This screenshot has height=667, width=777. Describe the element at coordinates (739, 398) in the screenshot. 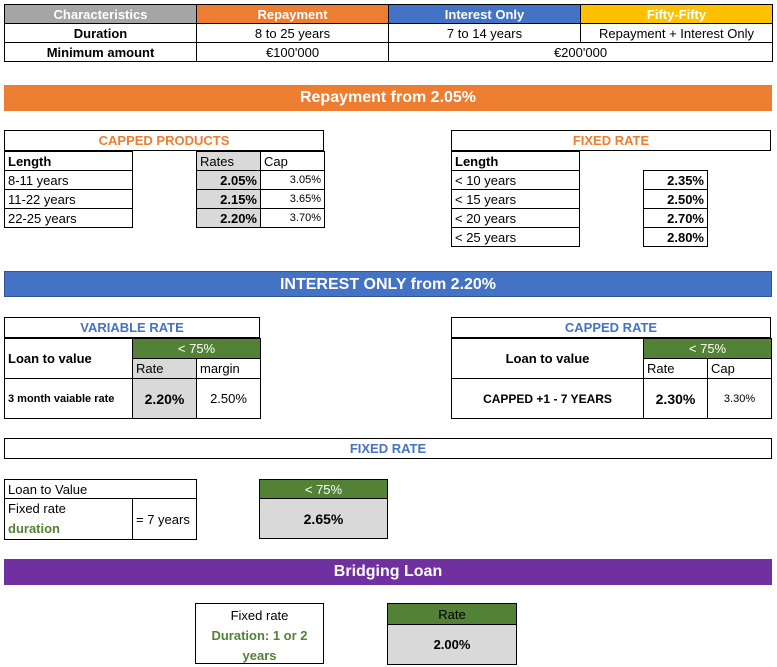

I see `capped-cap-value: 3.30%` at that location.